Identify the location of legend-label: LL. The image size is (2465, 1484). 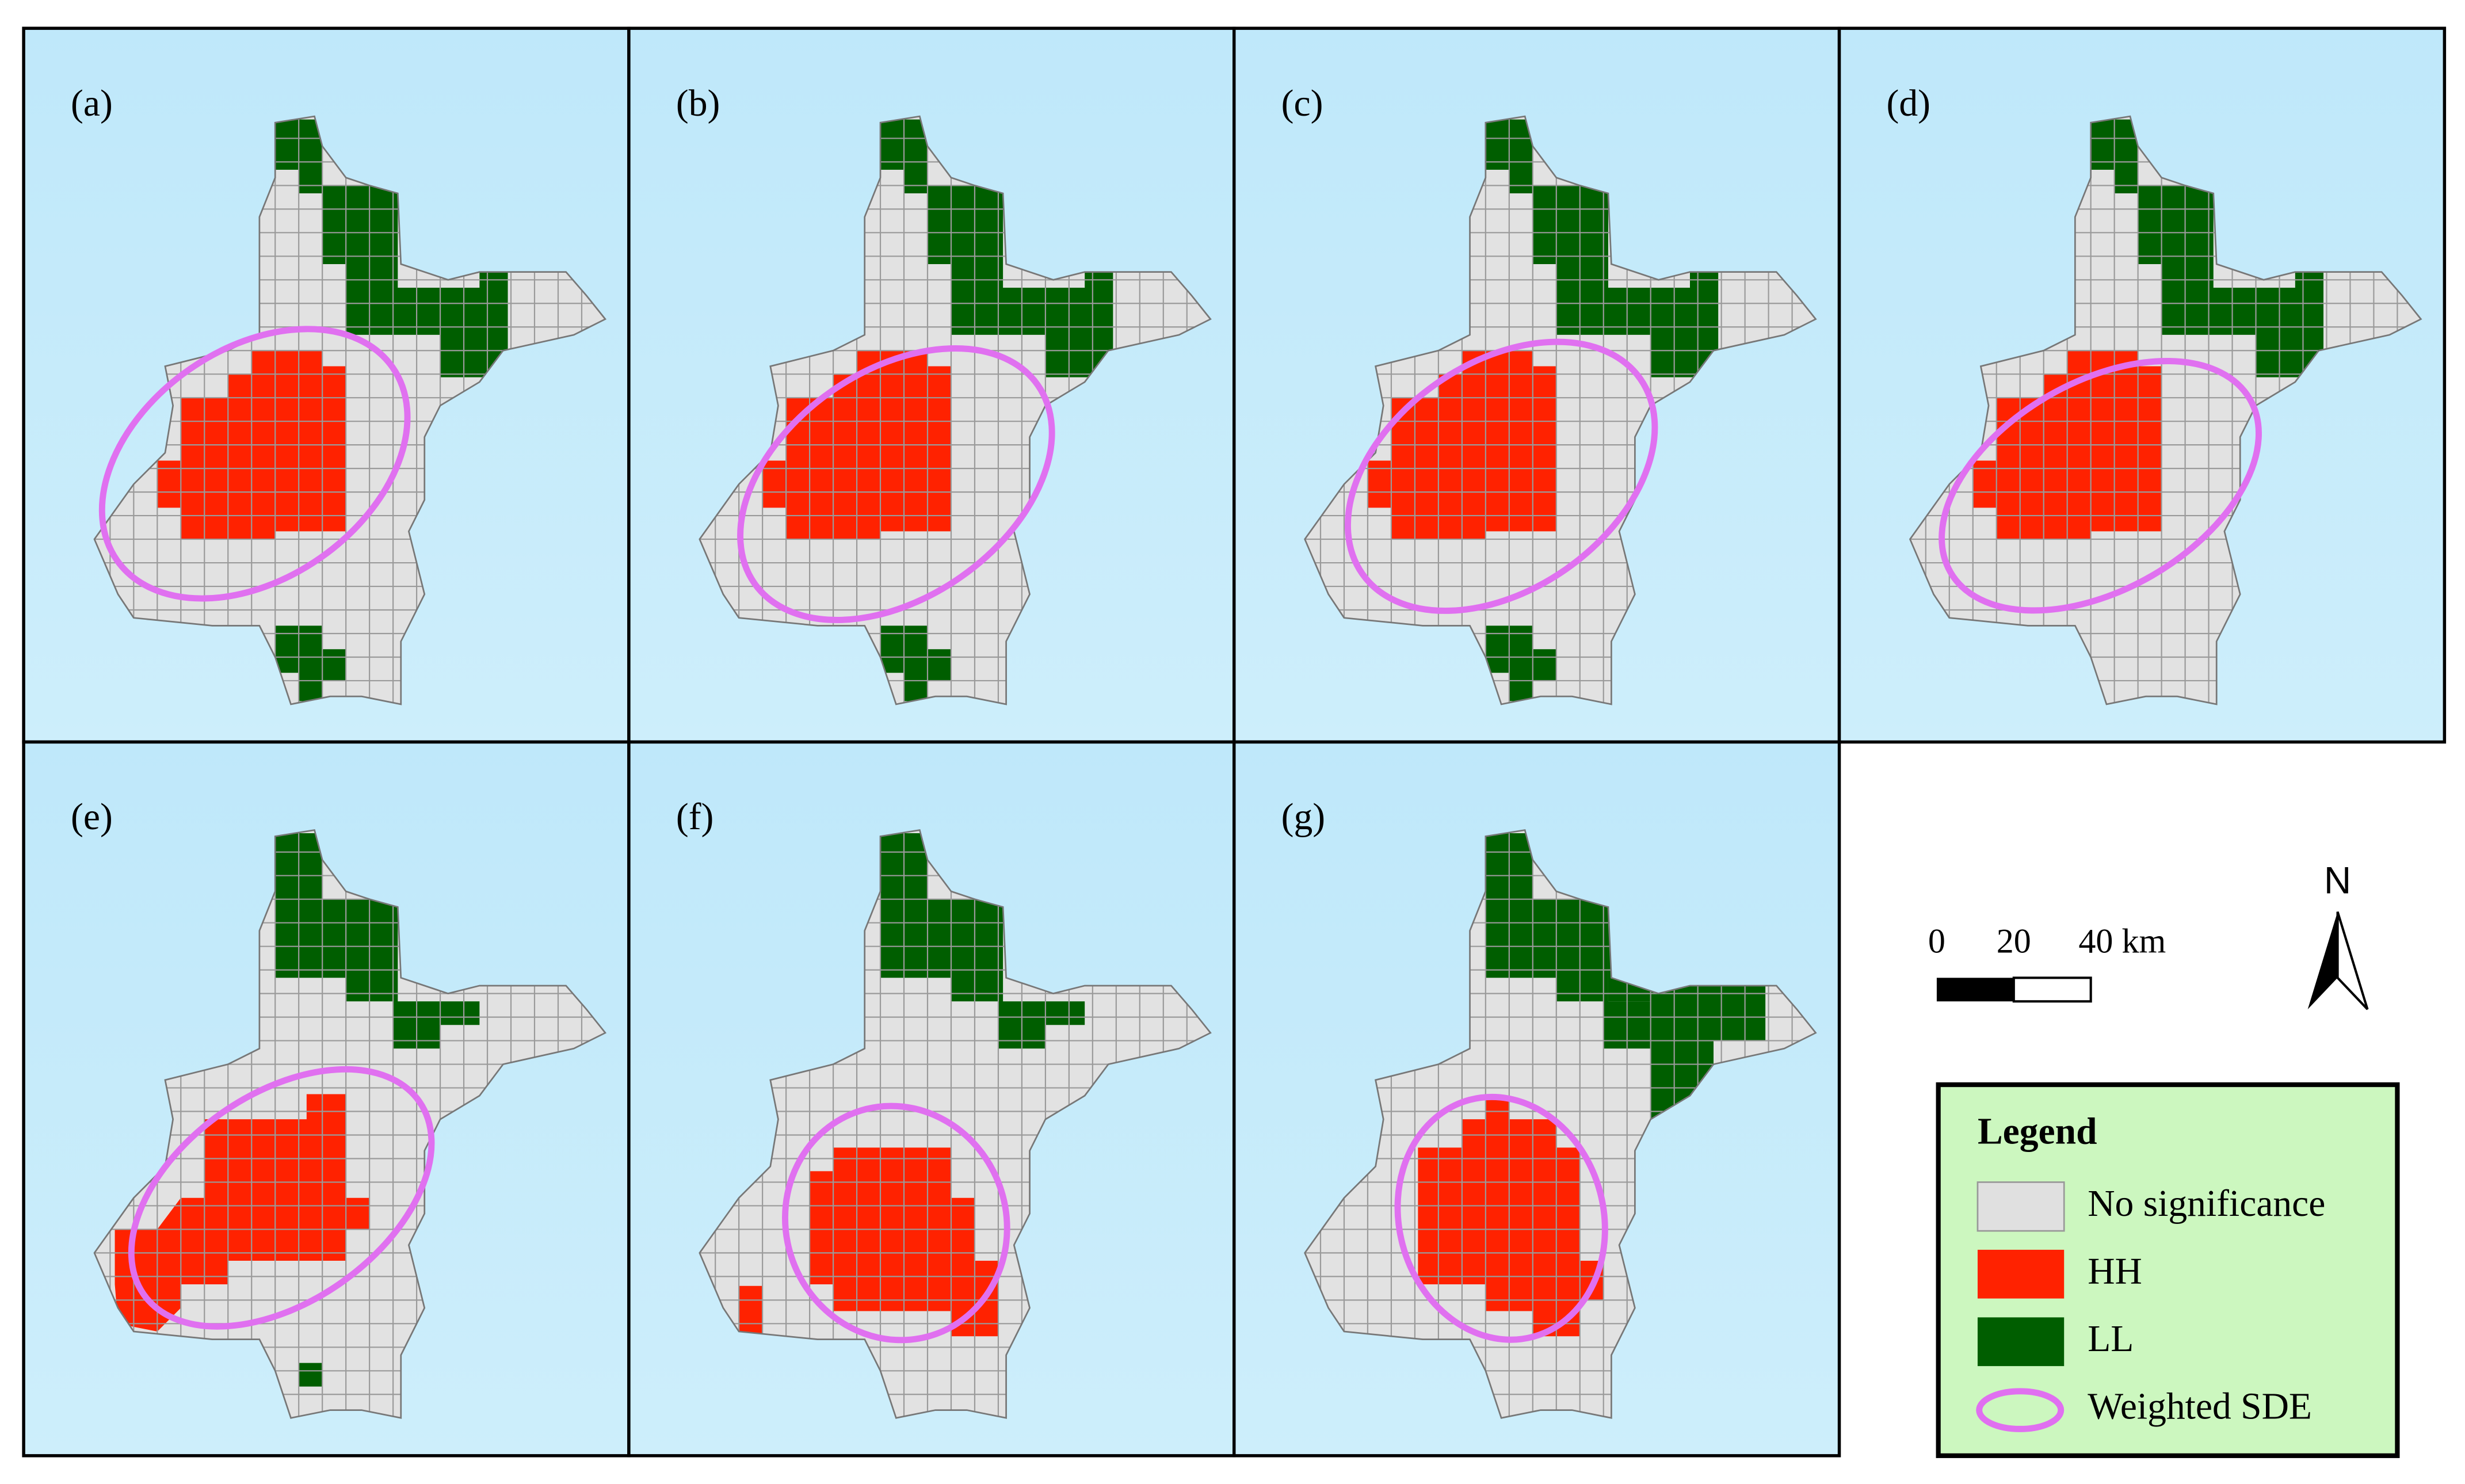
(2111, 1339).